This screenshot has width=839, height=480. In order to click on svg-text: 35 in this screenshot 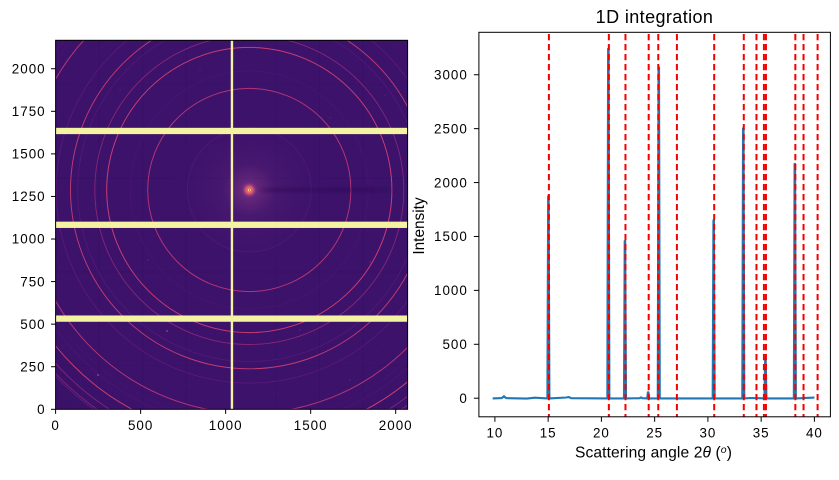, I will do `click(761, 433)`.